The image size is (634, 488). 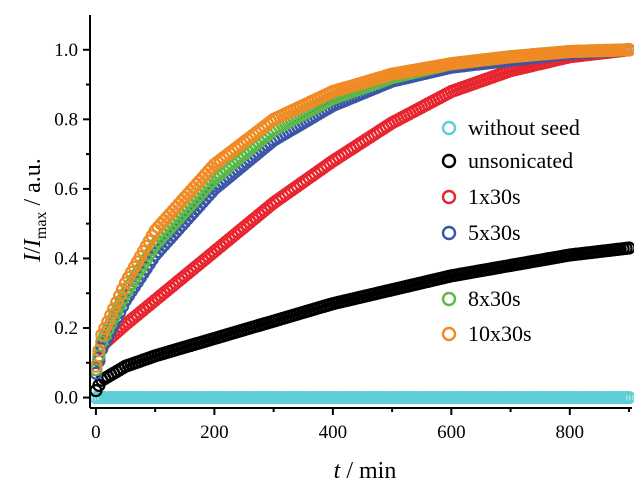 I want to click on y-axis-ticks: 0.0 0.2 0.4 0.6 0.8 1.0, so click(x=72, y=224).